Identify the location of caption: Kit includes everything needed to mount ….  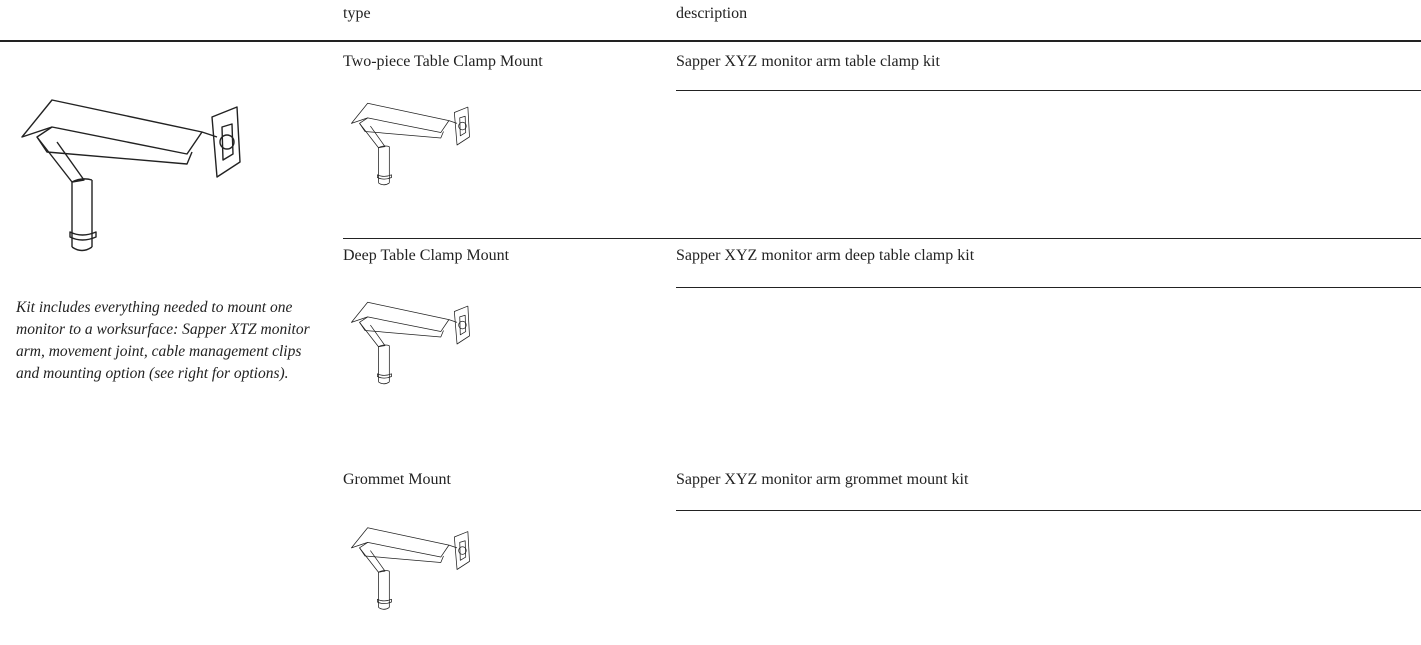
(163, 340).